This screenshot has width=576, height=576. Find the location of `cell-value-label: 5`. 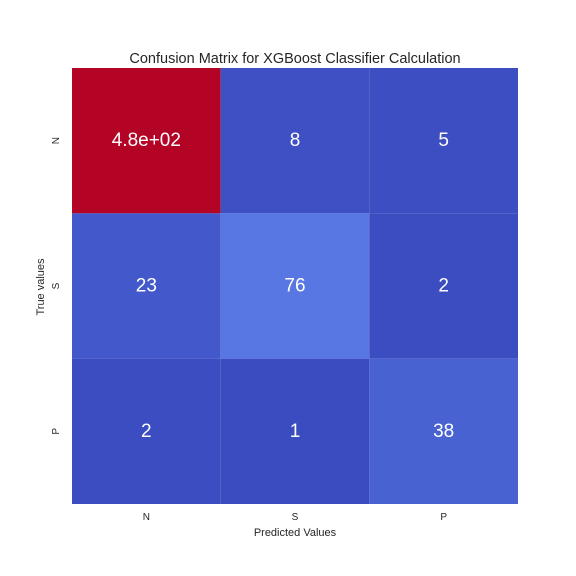

cell-value-label: 5 is located at coordinates (443, 140).